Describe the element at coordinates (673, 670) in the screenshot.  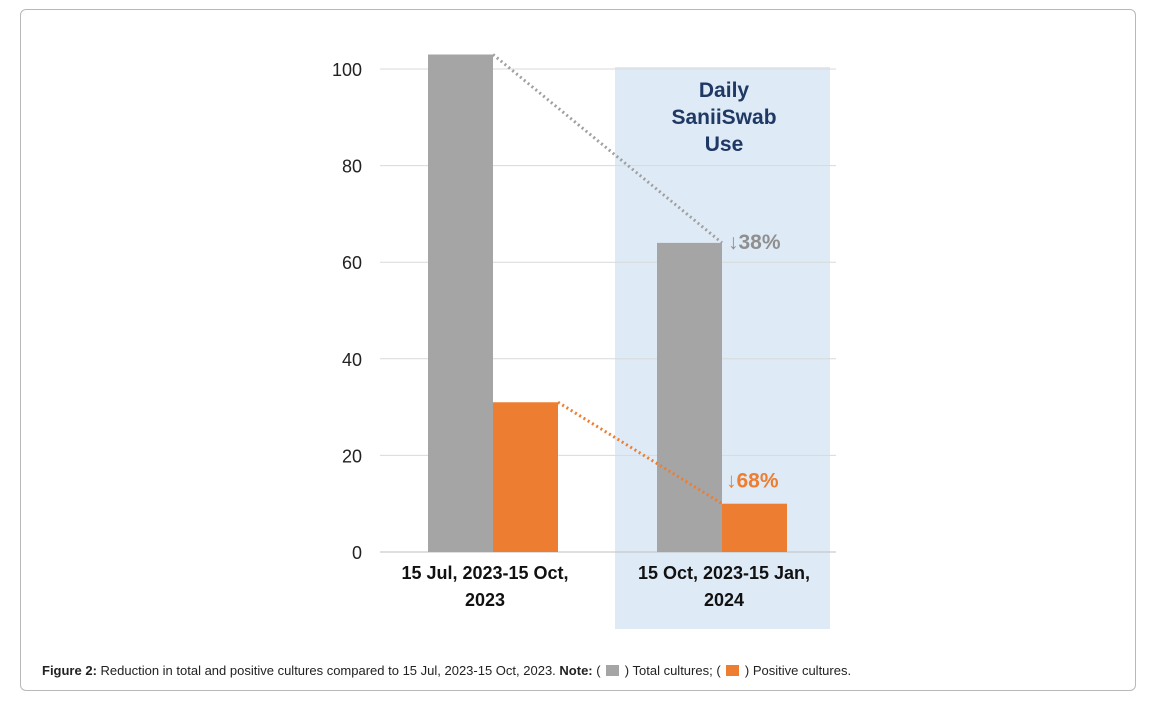
I see `legend-total-label: ) Total cultures; (` at that location.